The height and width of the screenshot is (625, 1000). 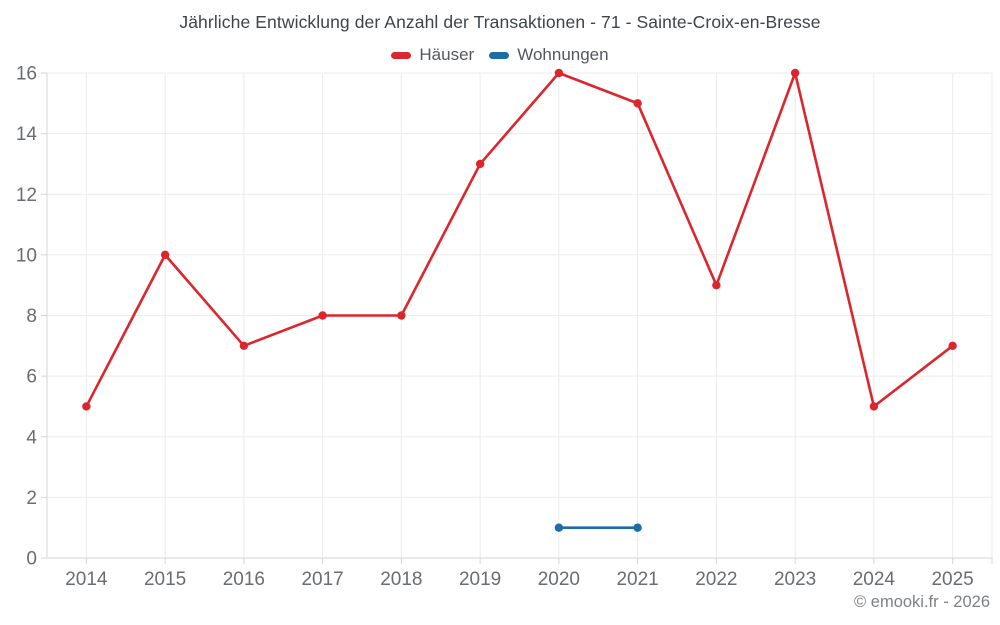 What do you see at coordinates (26, 255) in the screenshot?
I see `y-tick-label: 10` at bounding box center [26, 255].